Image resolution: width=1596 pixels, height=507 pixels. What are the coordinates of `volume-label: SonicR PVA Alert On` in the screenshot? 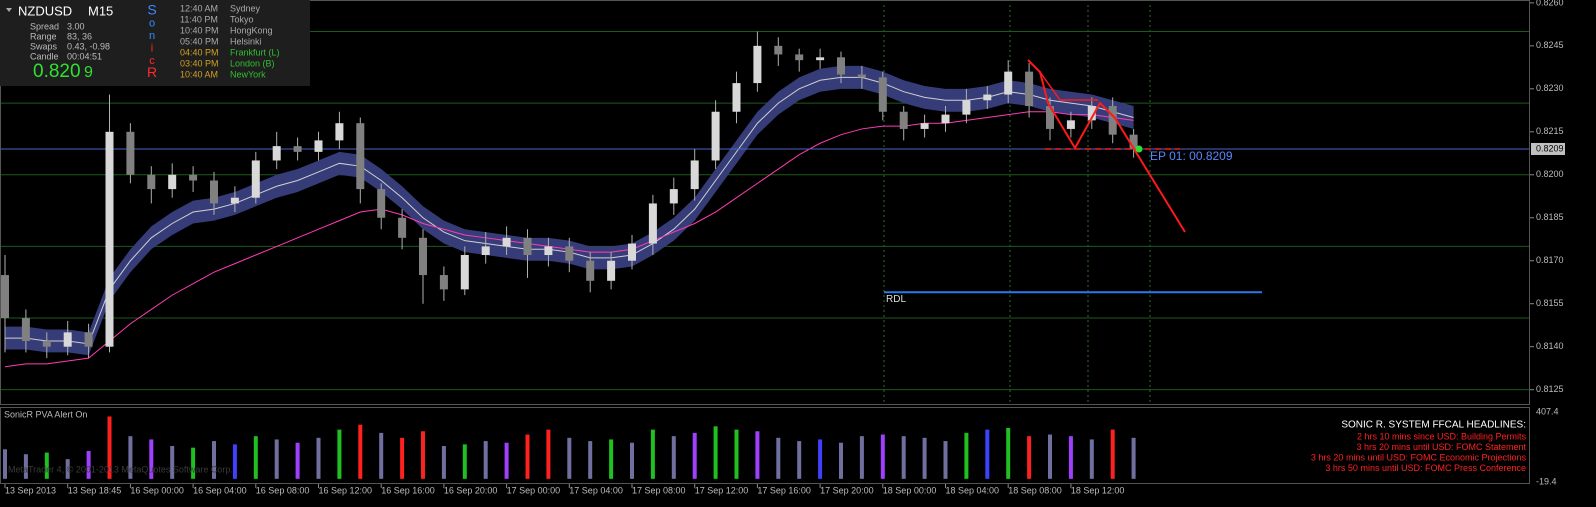 It's located at (45, 414).